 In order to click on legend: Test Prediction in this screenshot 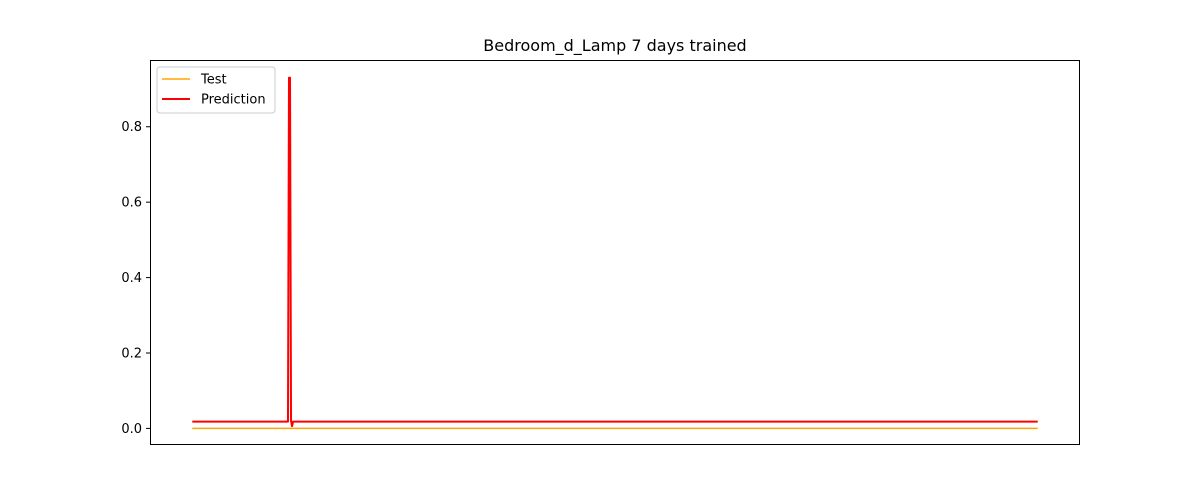, I will do `click(216, 90)`.